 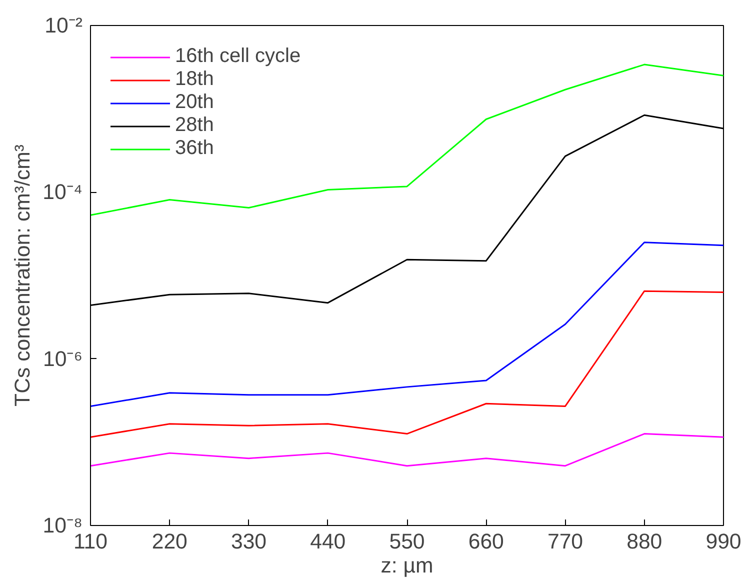 I want to click on legend-label: 18th, so click(x=194, y=79).